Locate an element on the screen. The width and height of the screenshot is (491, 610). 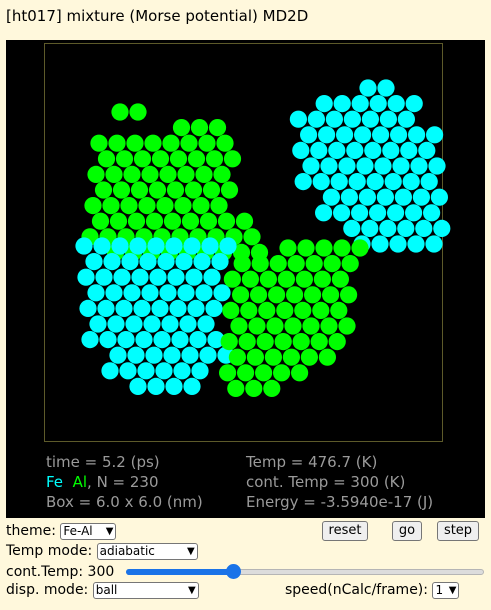
energy-readout: Energy = -3.5940e-17 (J) is located at coordinates (340, 502).